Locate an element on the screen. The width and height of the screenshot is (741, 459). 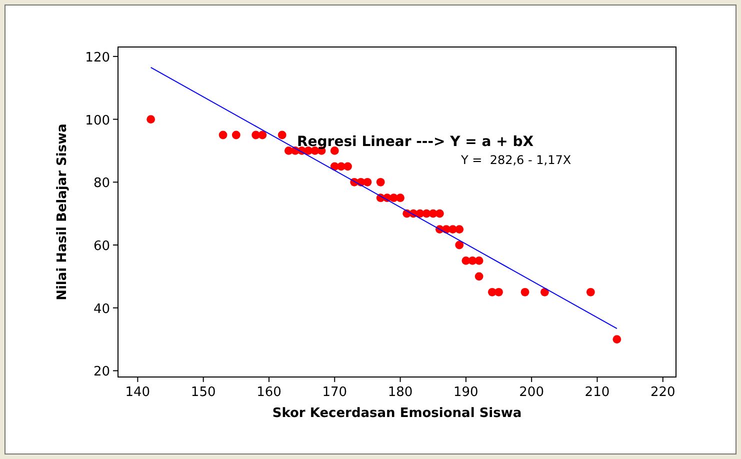
x-axis-title: Skor Kecerdasan Emosional Siswa is located at coordinates (397, 413).